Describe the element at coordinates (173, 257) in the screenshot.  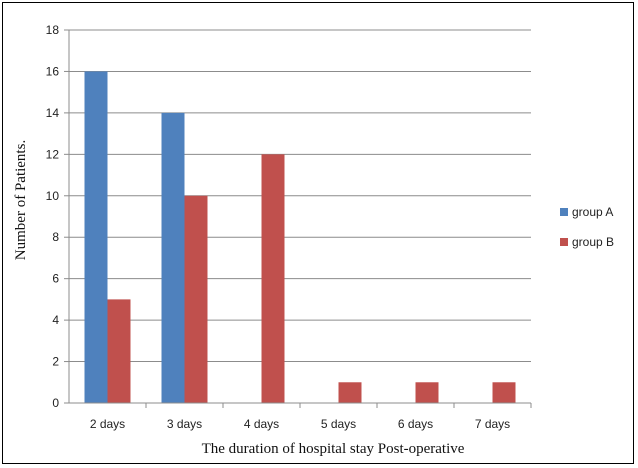
I see `bar-group-a-3-days` at that location.